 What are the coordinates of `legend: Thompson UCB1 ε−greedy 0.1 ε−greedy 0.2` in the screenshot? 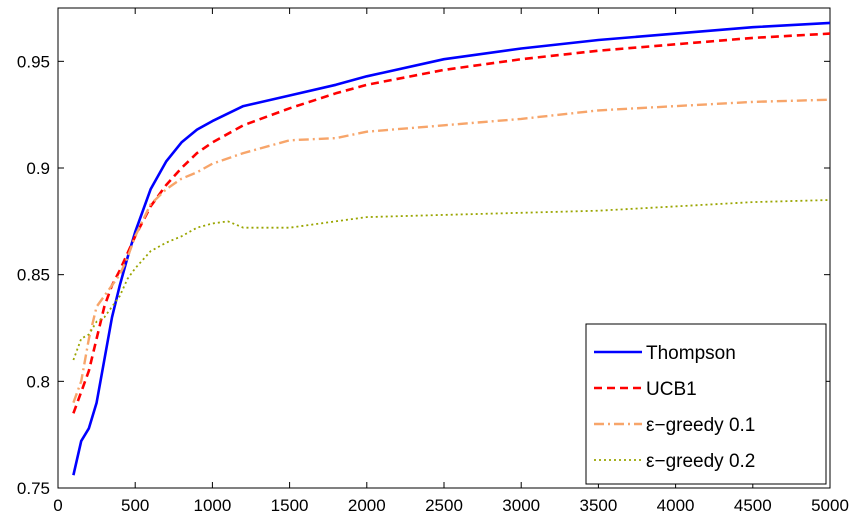 It's located at (706, 404).